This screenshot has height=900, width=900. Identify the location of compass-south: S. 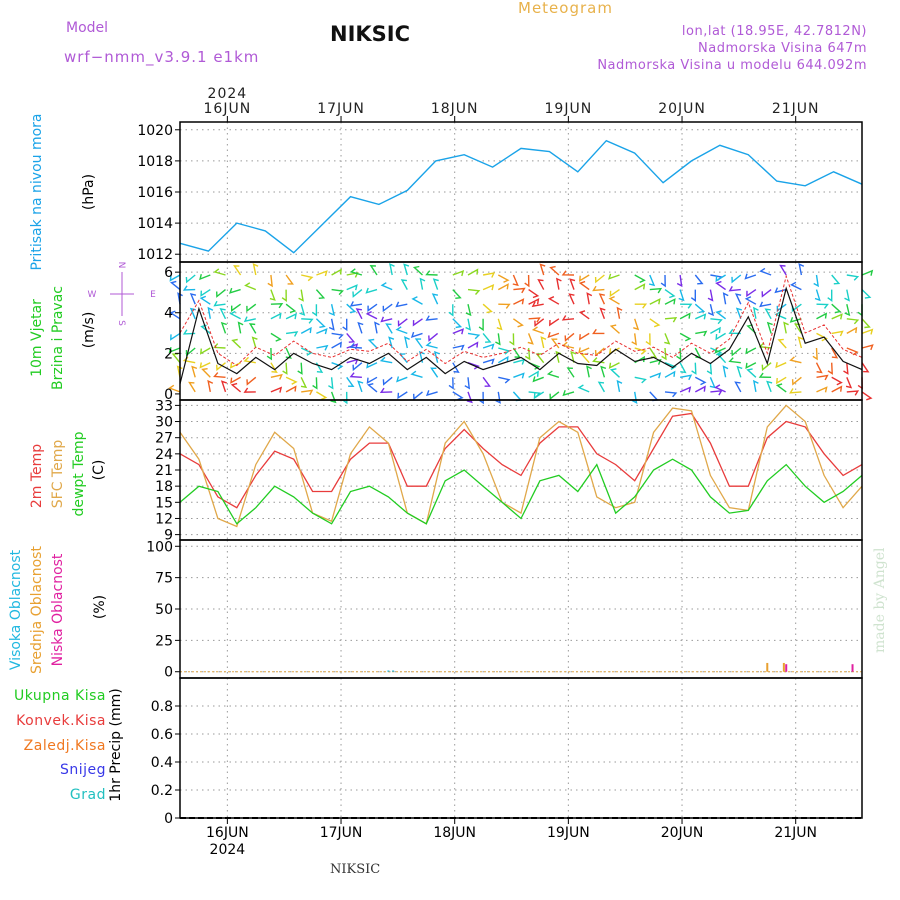
(121, 323).